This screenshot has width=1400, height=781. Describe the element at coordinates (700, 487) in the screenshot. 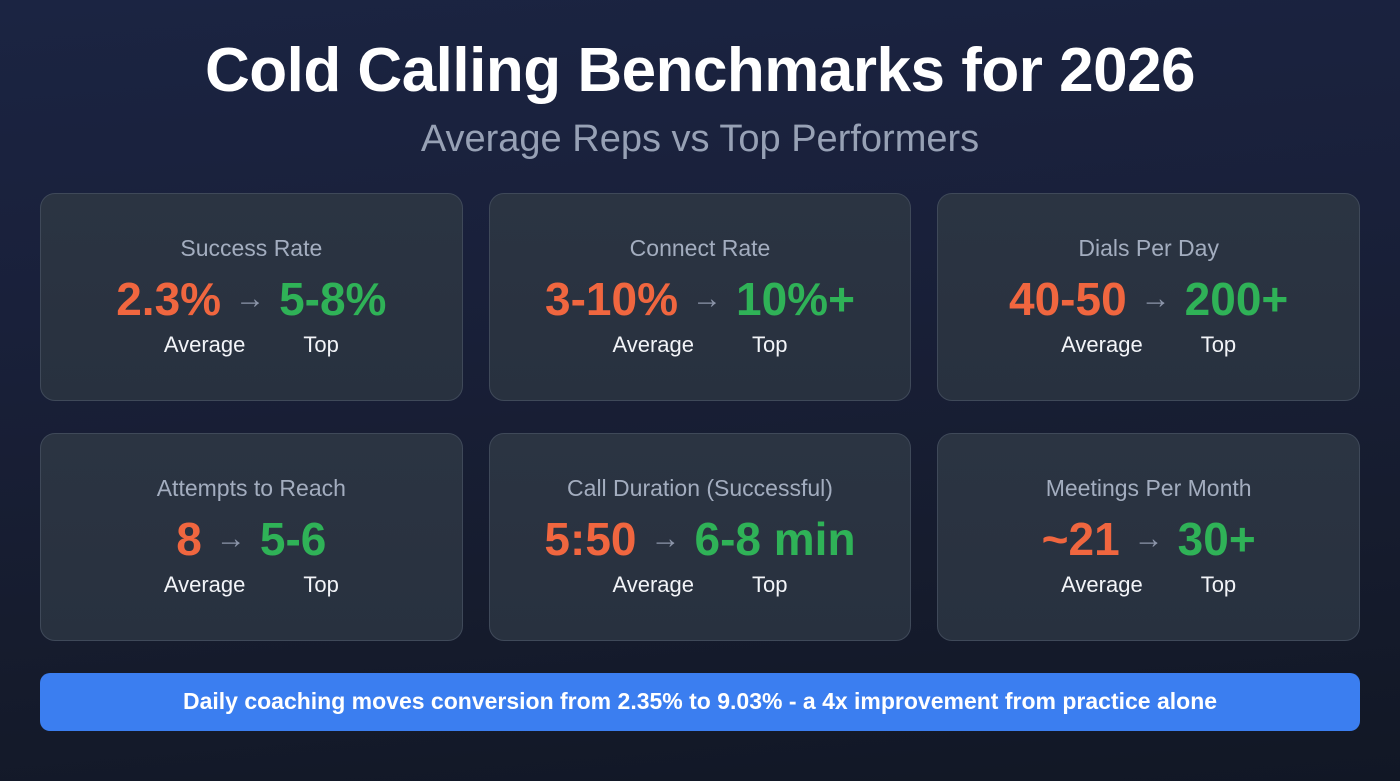

I see `card-title: Call Duration (Successful)` at that location.